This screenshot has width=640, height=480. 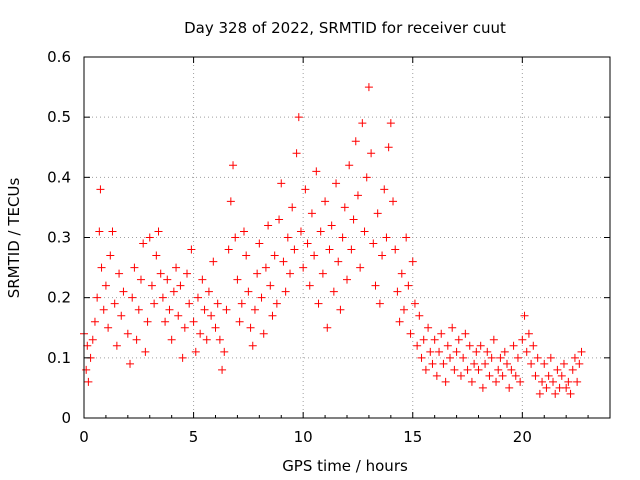 I want to click on x-tick-label: 0, so click(x=84, y=437).